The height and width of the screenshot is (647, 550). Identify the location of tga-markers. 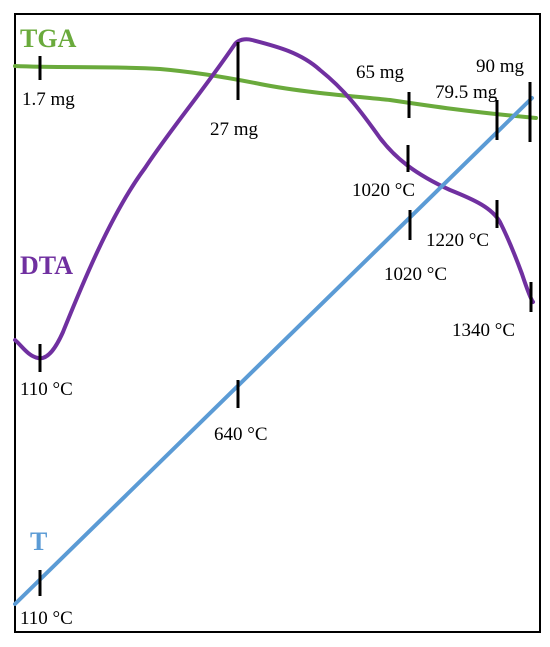
(285, 92).